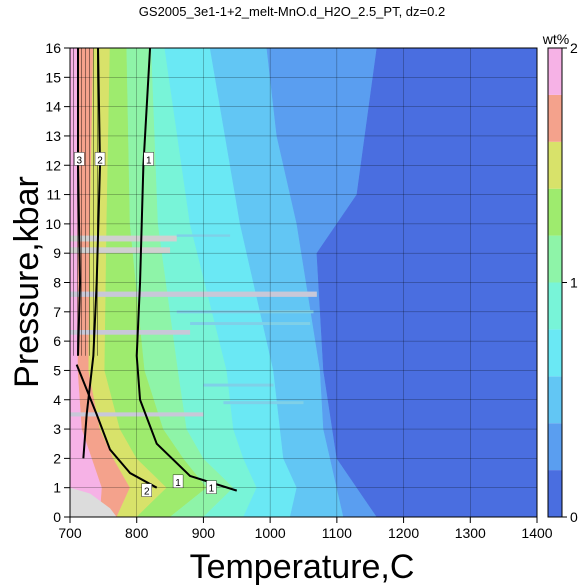 The width and height of the screenshot is (585, 587). I want to click on contour-label-0: 3, so click(79, 159).